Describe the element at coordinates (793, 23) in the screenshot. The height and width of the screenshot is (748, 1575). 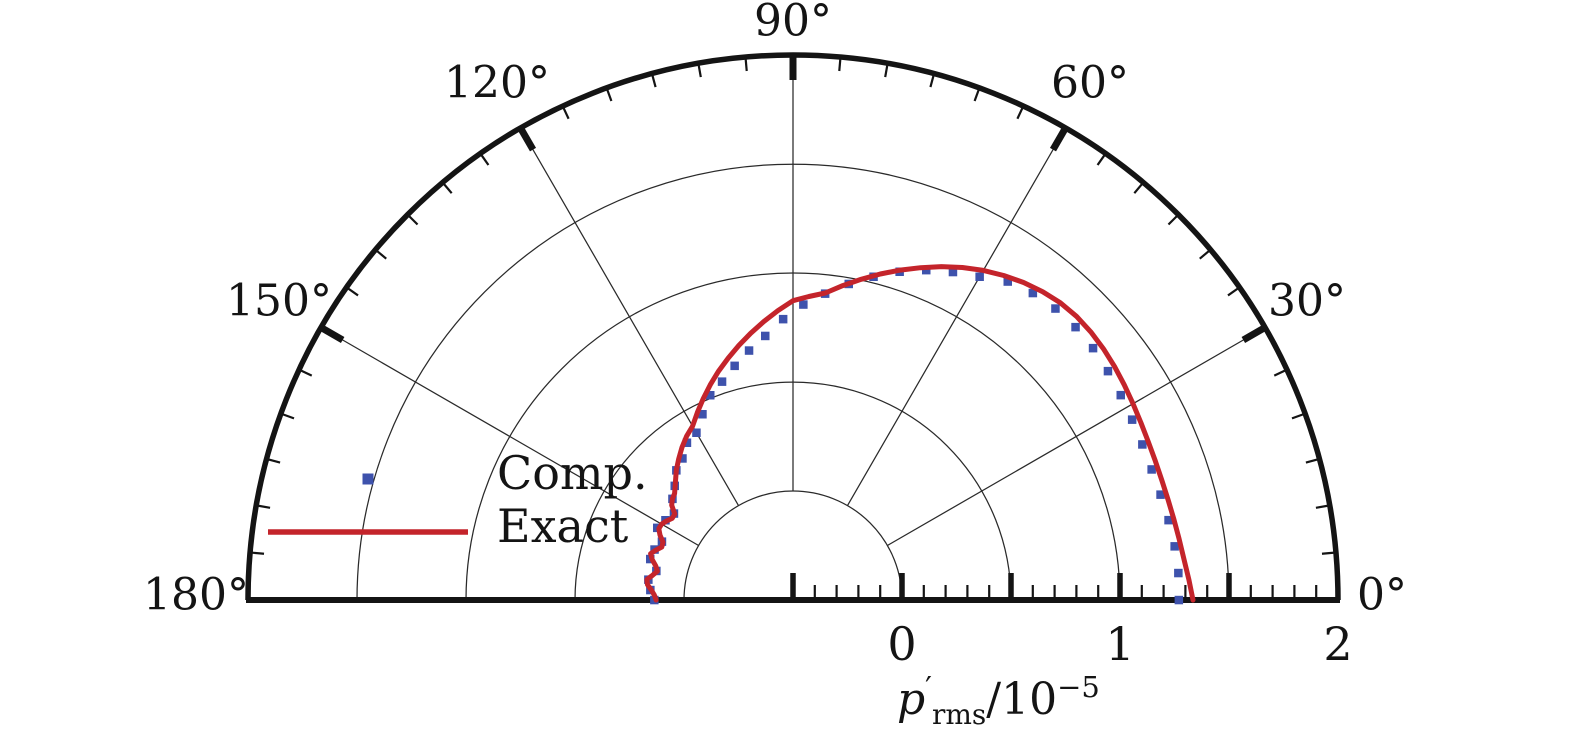
I see `angle-label-90: 90°` at that location.